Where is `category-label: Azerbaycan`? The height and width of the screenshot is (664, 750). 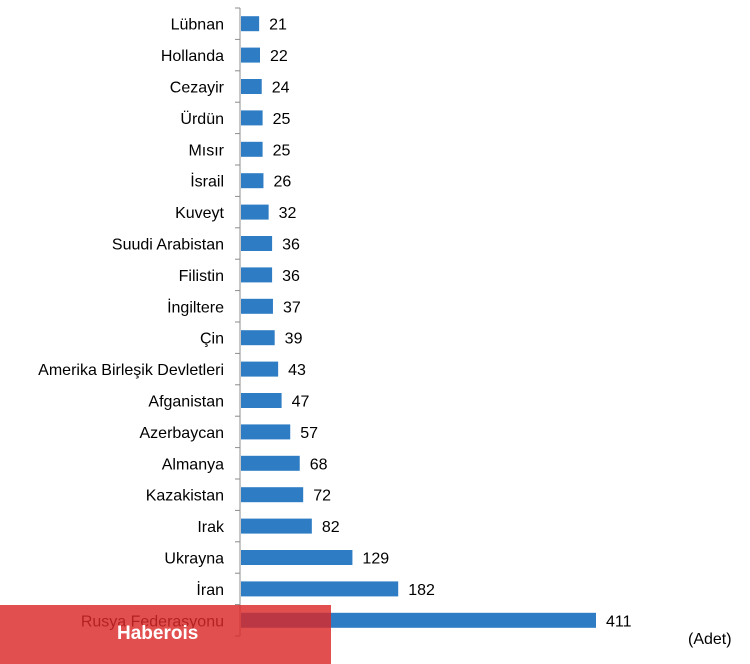 category-label: Azerbaycan is located at coordinates (182, 433).